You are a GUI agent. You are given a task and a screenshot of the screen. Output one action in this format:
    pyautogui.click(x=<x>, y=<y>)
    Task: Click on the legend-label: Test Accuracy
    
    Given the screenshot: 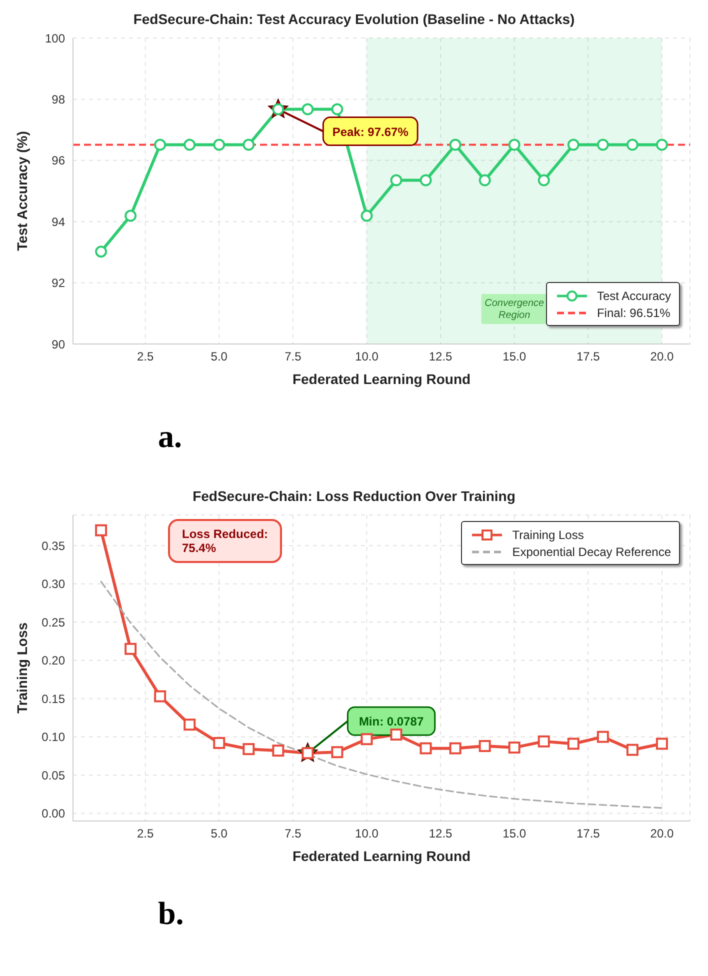 What is the action you would take?
    pyautogui.click(x=633, y=296)
    